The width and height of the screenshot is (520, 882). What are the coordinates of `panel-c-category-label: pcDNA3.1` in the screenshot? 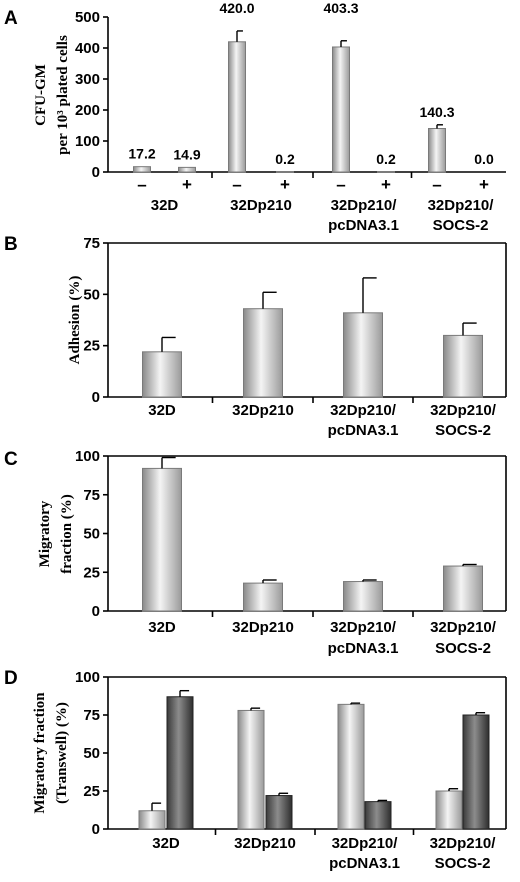 It's located at (363, 648).